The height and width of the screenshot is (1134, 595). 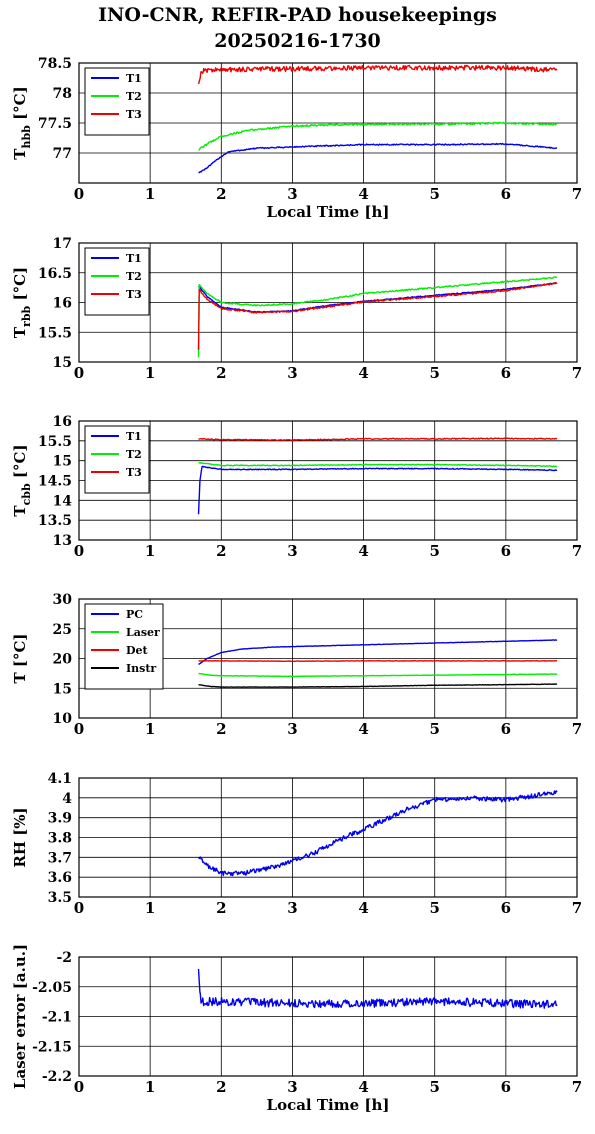 What do you see at coordinates (22, 480) in the screenshot?
I see `y-axis-label: Tcbb [°C]` at bounding box center [22, 480].